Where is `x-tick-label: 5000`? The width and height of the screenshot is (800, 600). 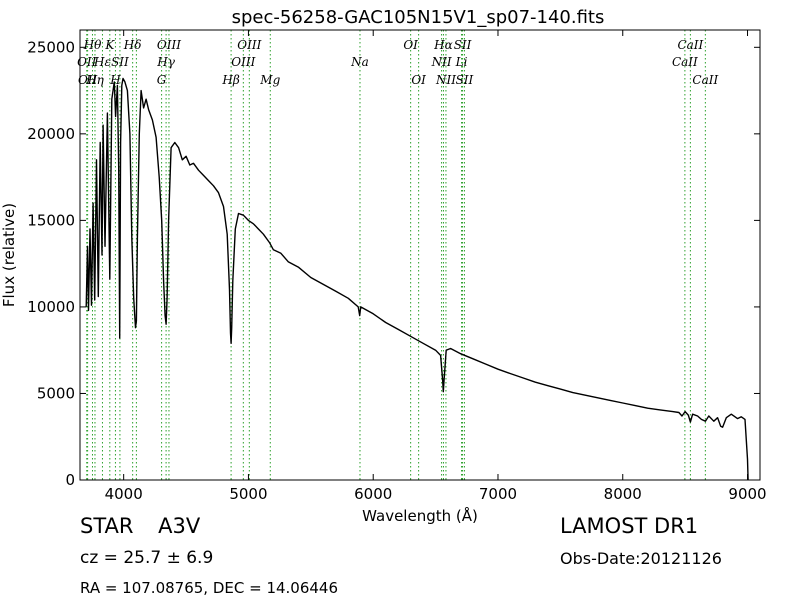 x-tick-label: 5000 is located at coordinates (248, 494).